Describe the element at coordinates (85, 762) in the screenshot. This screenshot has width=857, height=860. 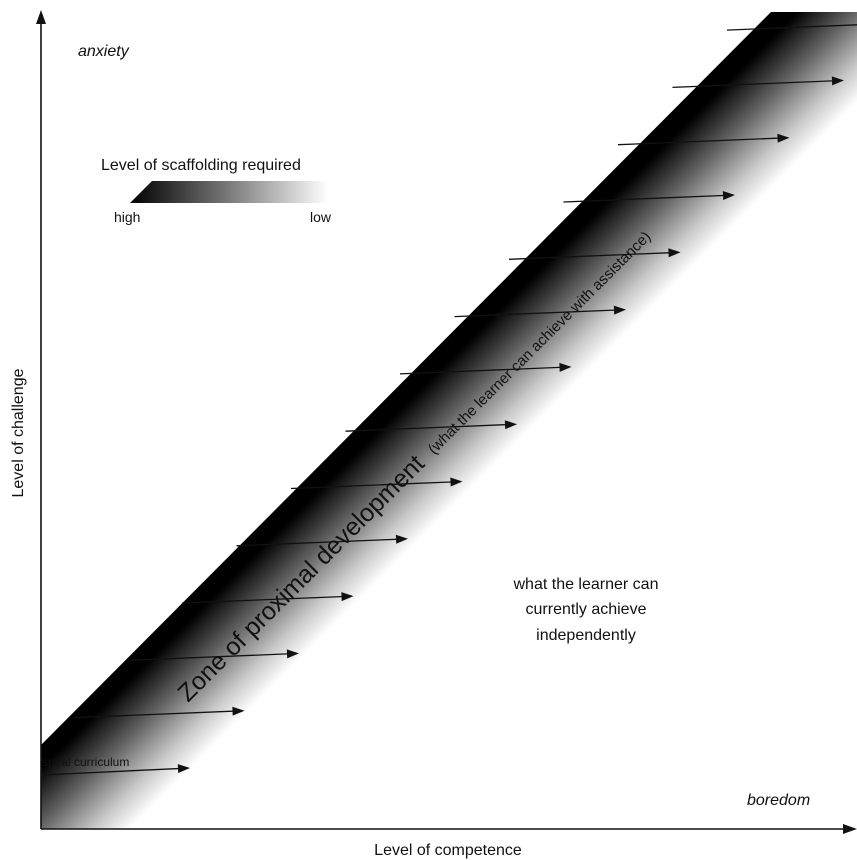
I see `spiral-curriculum-label: spiral curriculum` at that location.